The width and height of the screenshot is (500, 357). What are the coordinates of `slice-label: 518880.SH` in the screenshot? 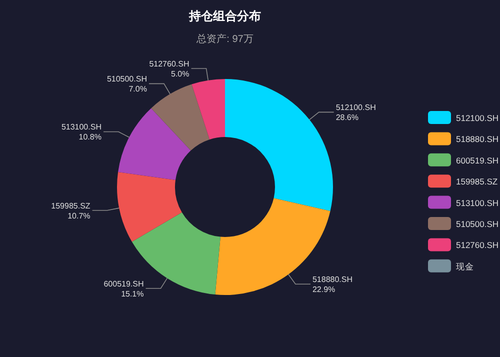 It's located at (332, 279).